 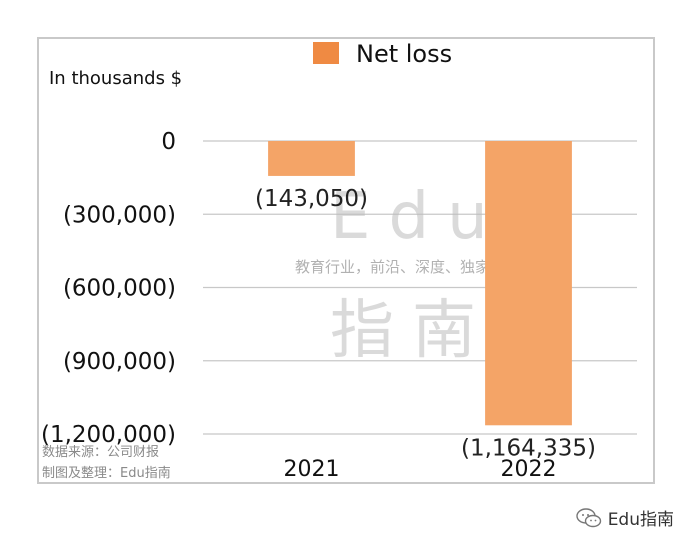 I want to click on data-label-2021: (143,050), so click(x=311, y=199).